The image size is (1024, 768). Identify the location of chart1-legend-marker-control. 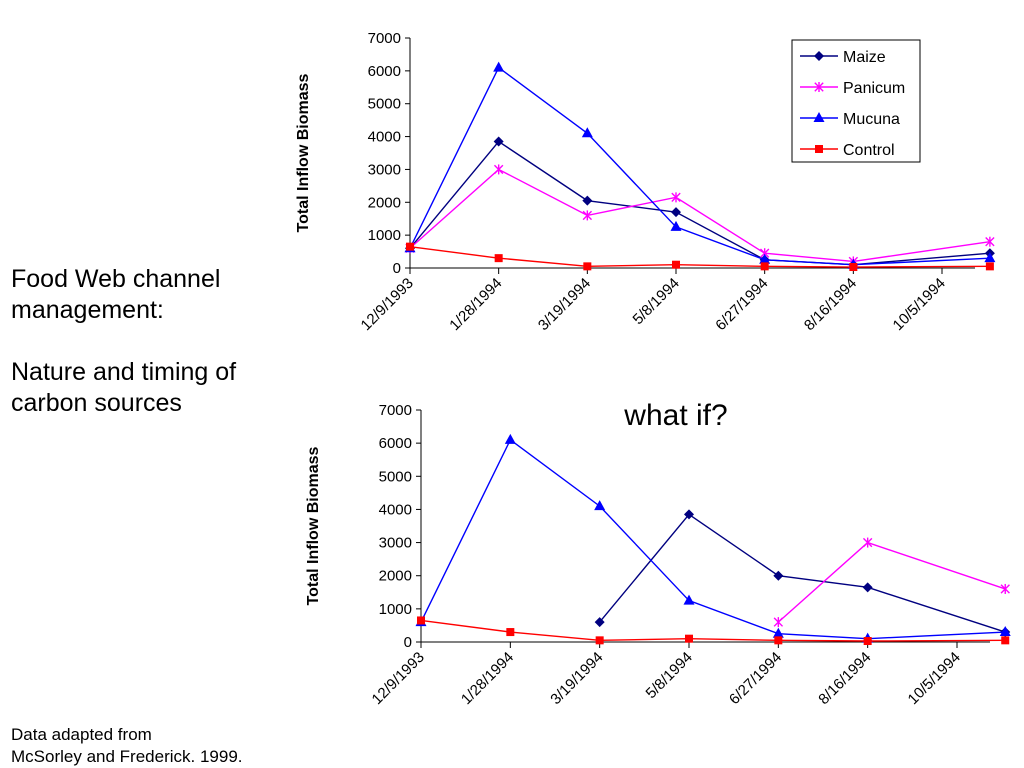
(819, 149).